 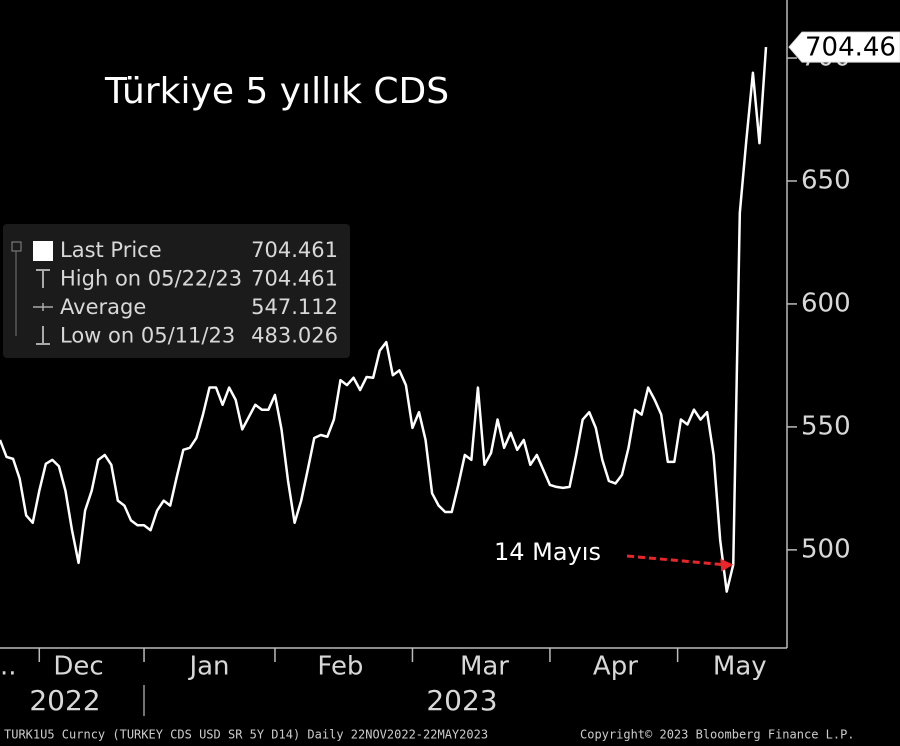 What do you see at coordinates (727, 565) in the screenshot?
I see `annotation-arrowhead` at bounding box center [727, 565].